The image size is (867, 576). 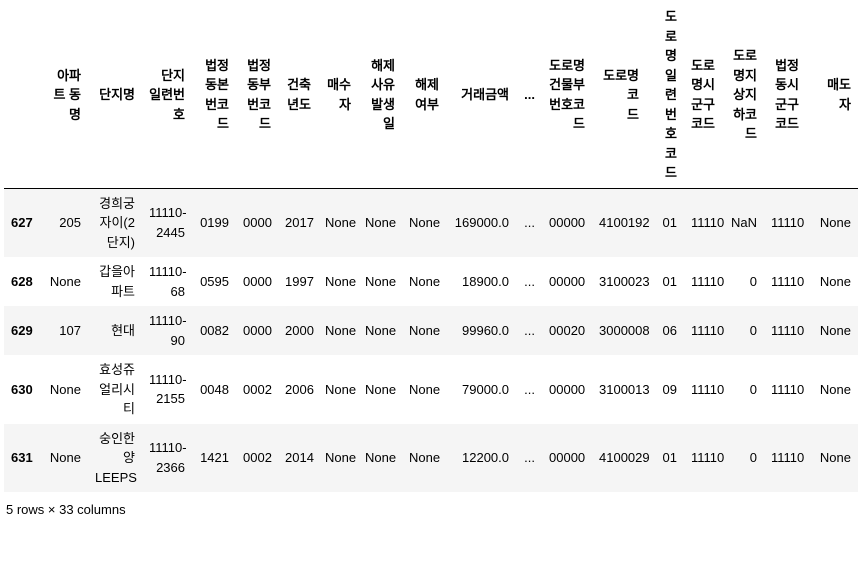 I want to click on data-cell: 09, so click(x=669, y=389).